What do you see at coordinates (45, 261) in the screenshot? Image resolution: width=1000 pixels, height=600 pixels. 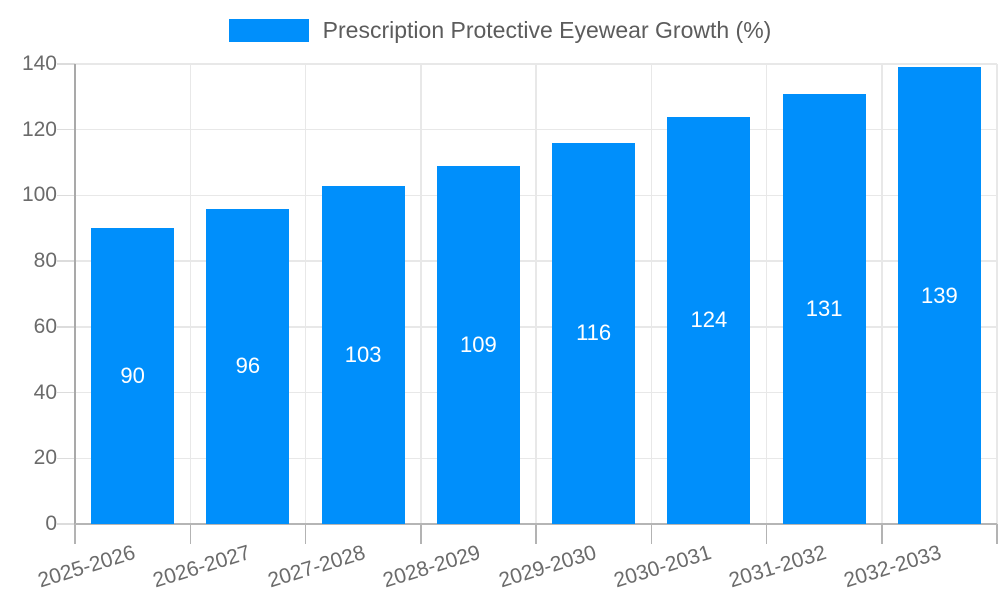 I see `y-axis-tick-label: 80` at bounding box center [45, 261].